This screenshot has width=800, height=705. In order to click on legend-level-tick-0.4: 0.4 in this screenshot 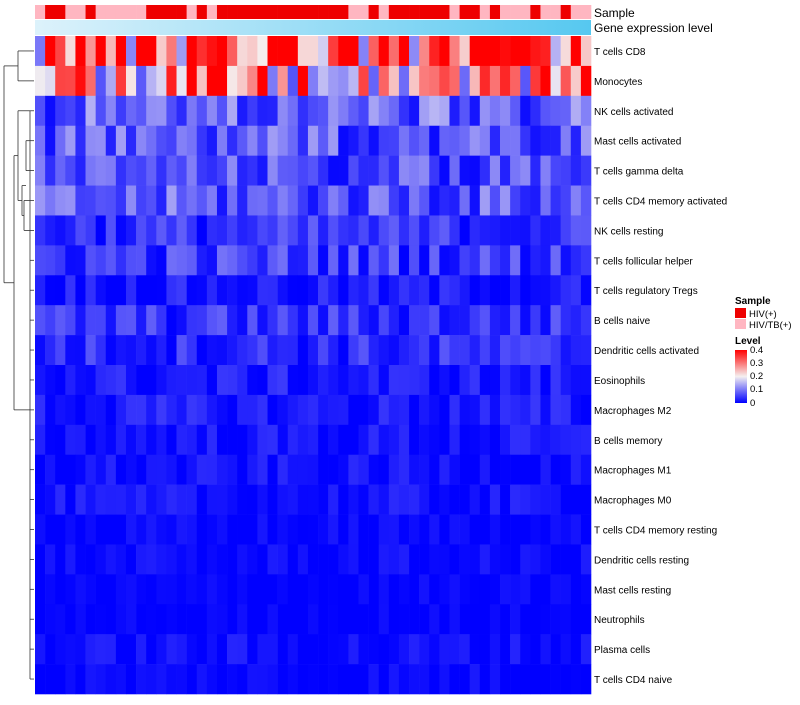, I will do `click(756, 350)`.